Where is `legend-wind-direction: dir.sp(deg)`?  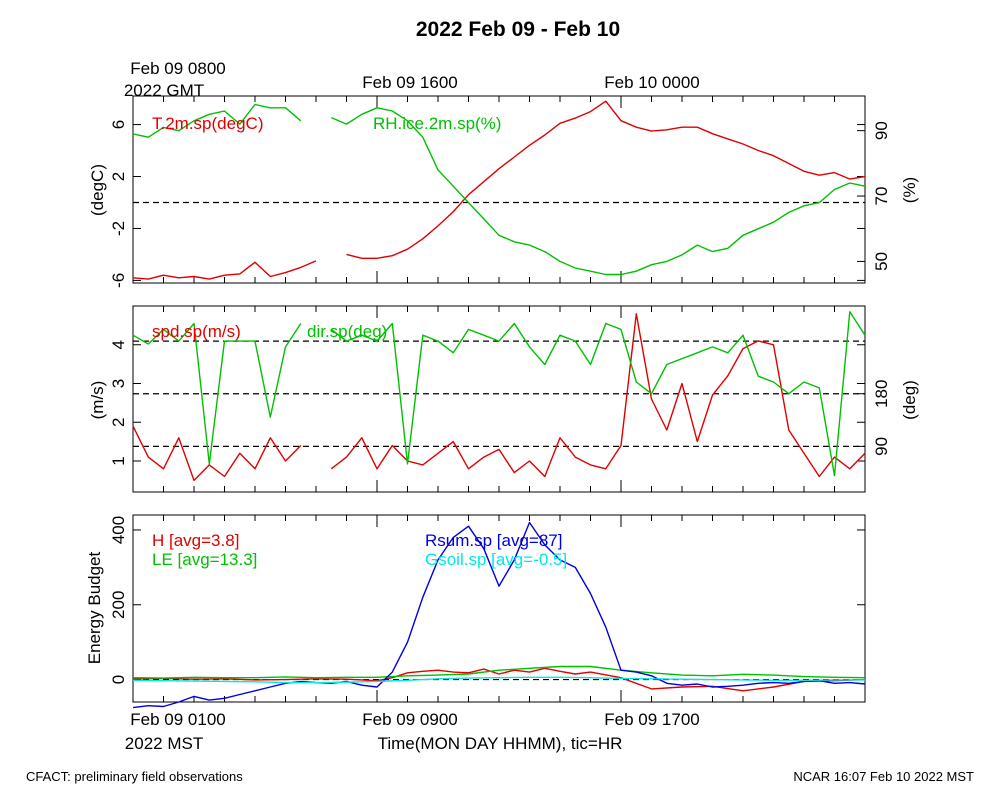
legend-wind-direction: dir.sp(deg) is located at coordinates (347, 331).